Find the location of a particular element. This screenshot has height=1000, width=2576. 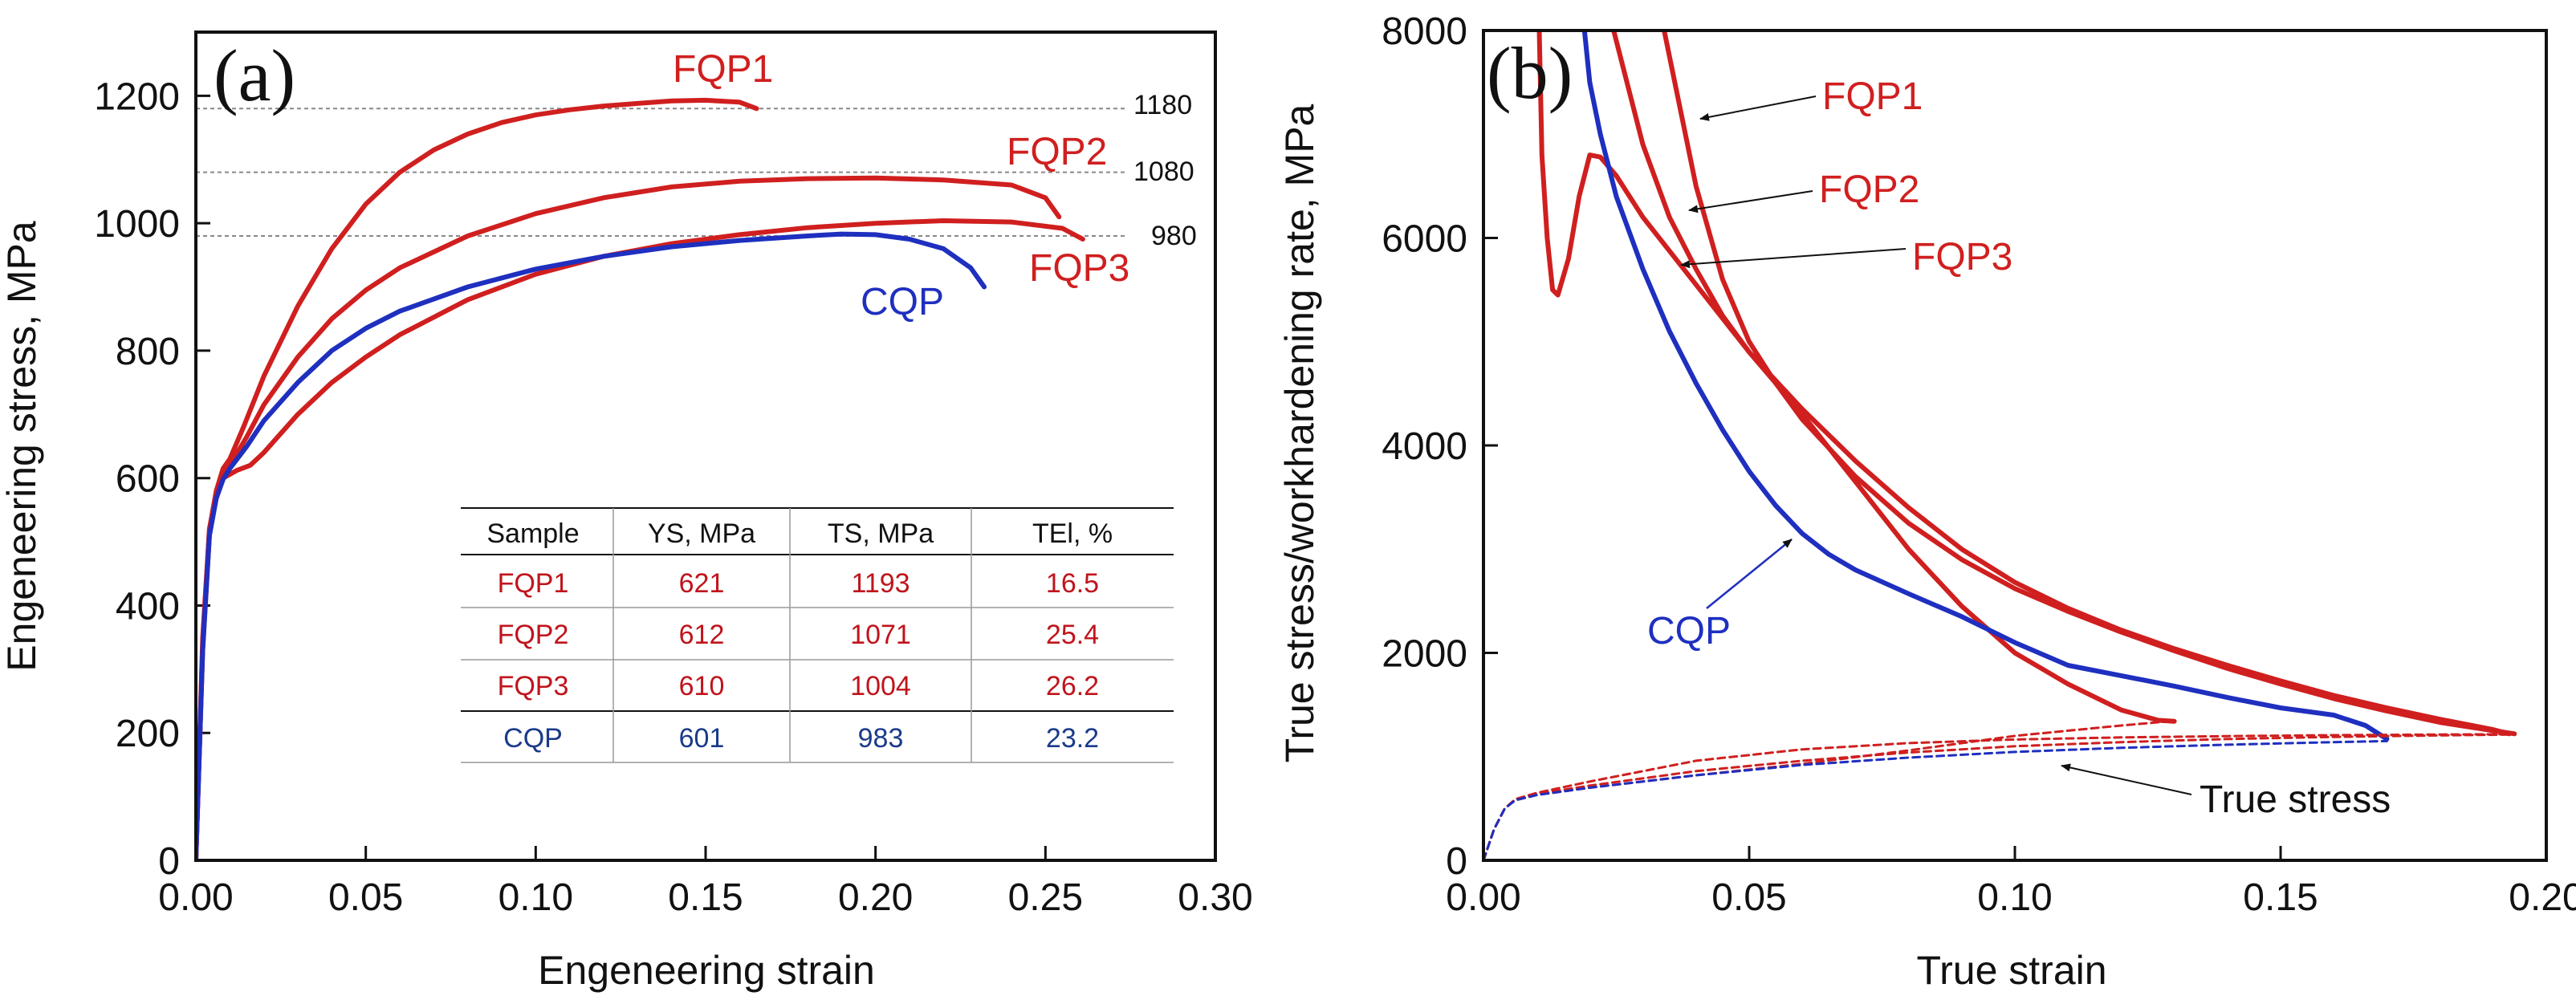

panel-a-x-tick-label: 0.30 is located at coordinates (1215, 898).